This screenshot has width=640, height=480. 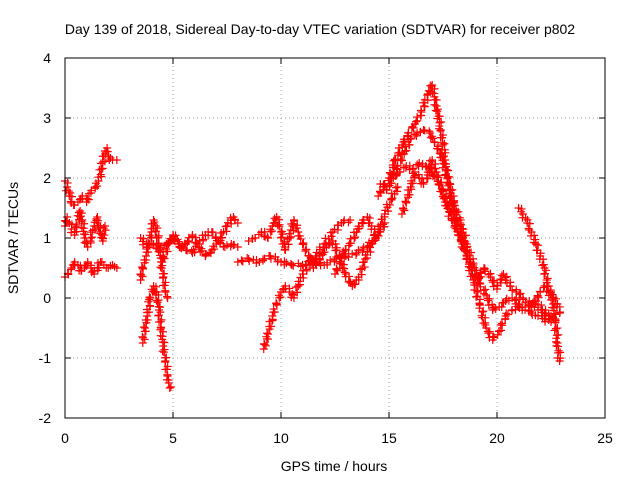 What do you see at coordinates (389, 438) in the screenshot?
I see `x-tick-label: 15` at bounding box center [389, 438].